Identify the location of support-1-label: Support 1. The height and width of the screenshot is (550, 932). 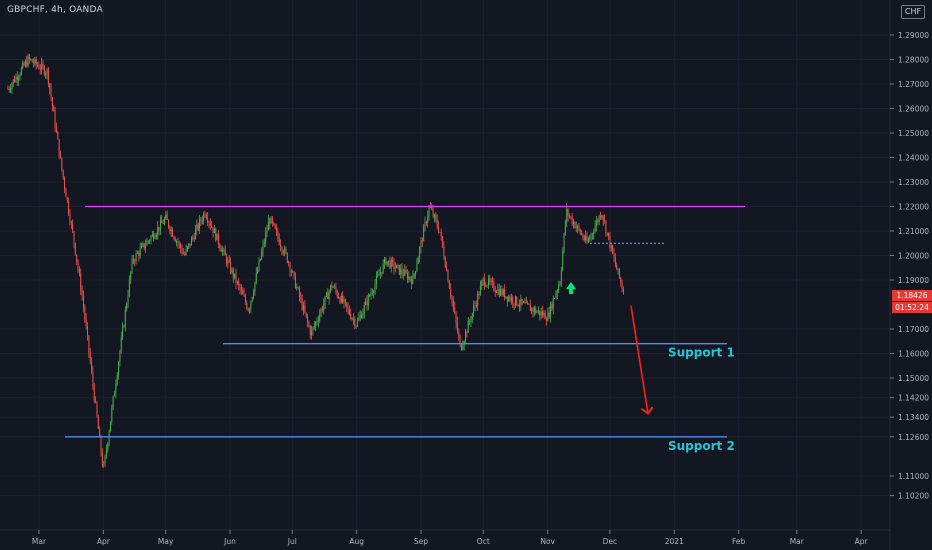
(701, 353).